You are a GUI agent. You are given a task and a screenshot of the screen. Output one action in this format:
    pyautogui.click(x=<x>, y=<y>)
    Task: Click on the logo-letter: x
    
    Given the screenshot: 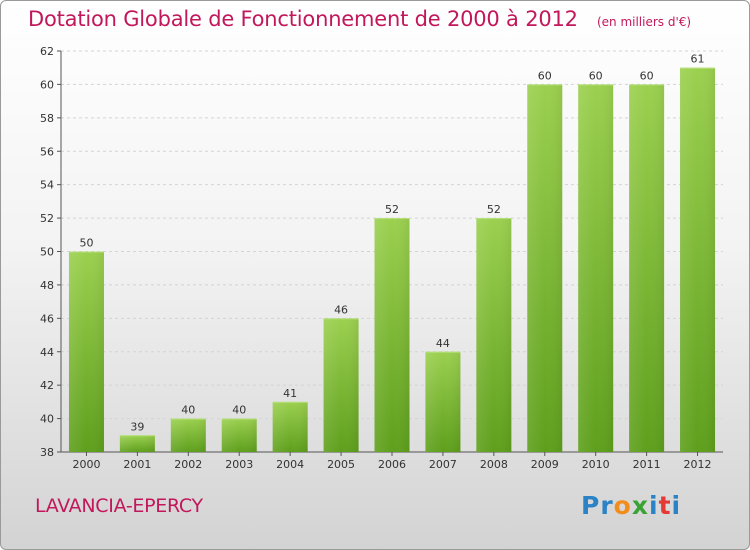 What is the action you would take?
    pyautogui.click(x=640, y=505)
    